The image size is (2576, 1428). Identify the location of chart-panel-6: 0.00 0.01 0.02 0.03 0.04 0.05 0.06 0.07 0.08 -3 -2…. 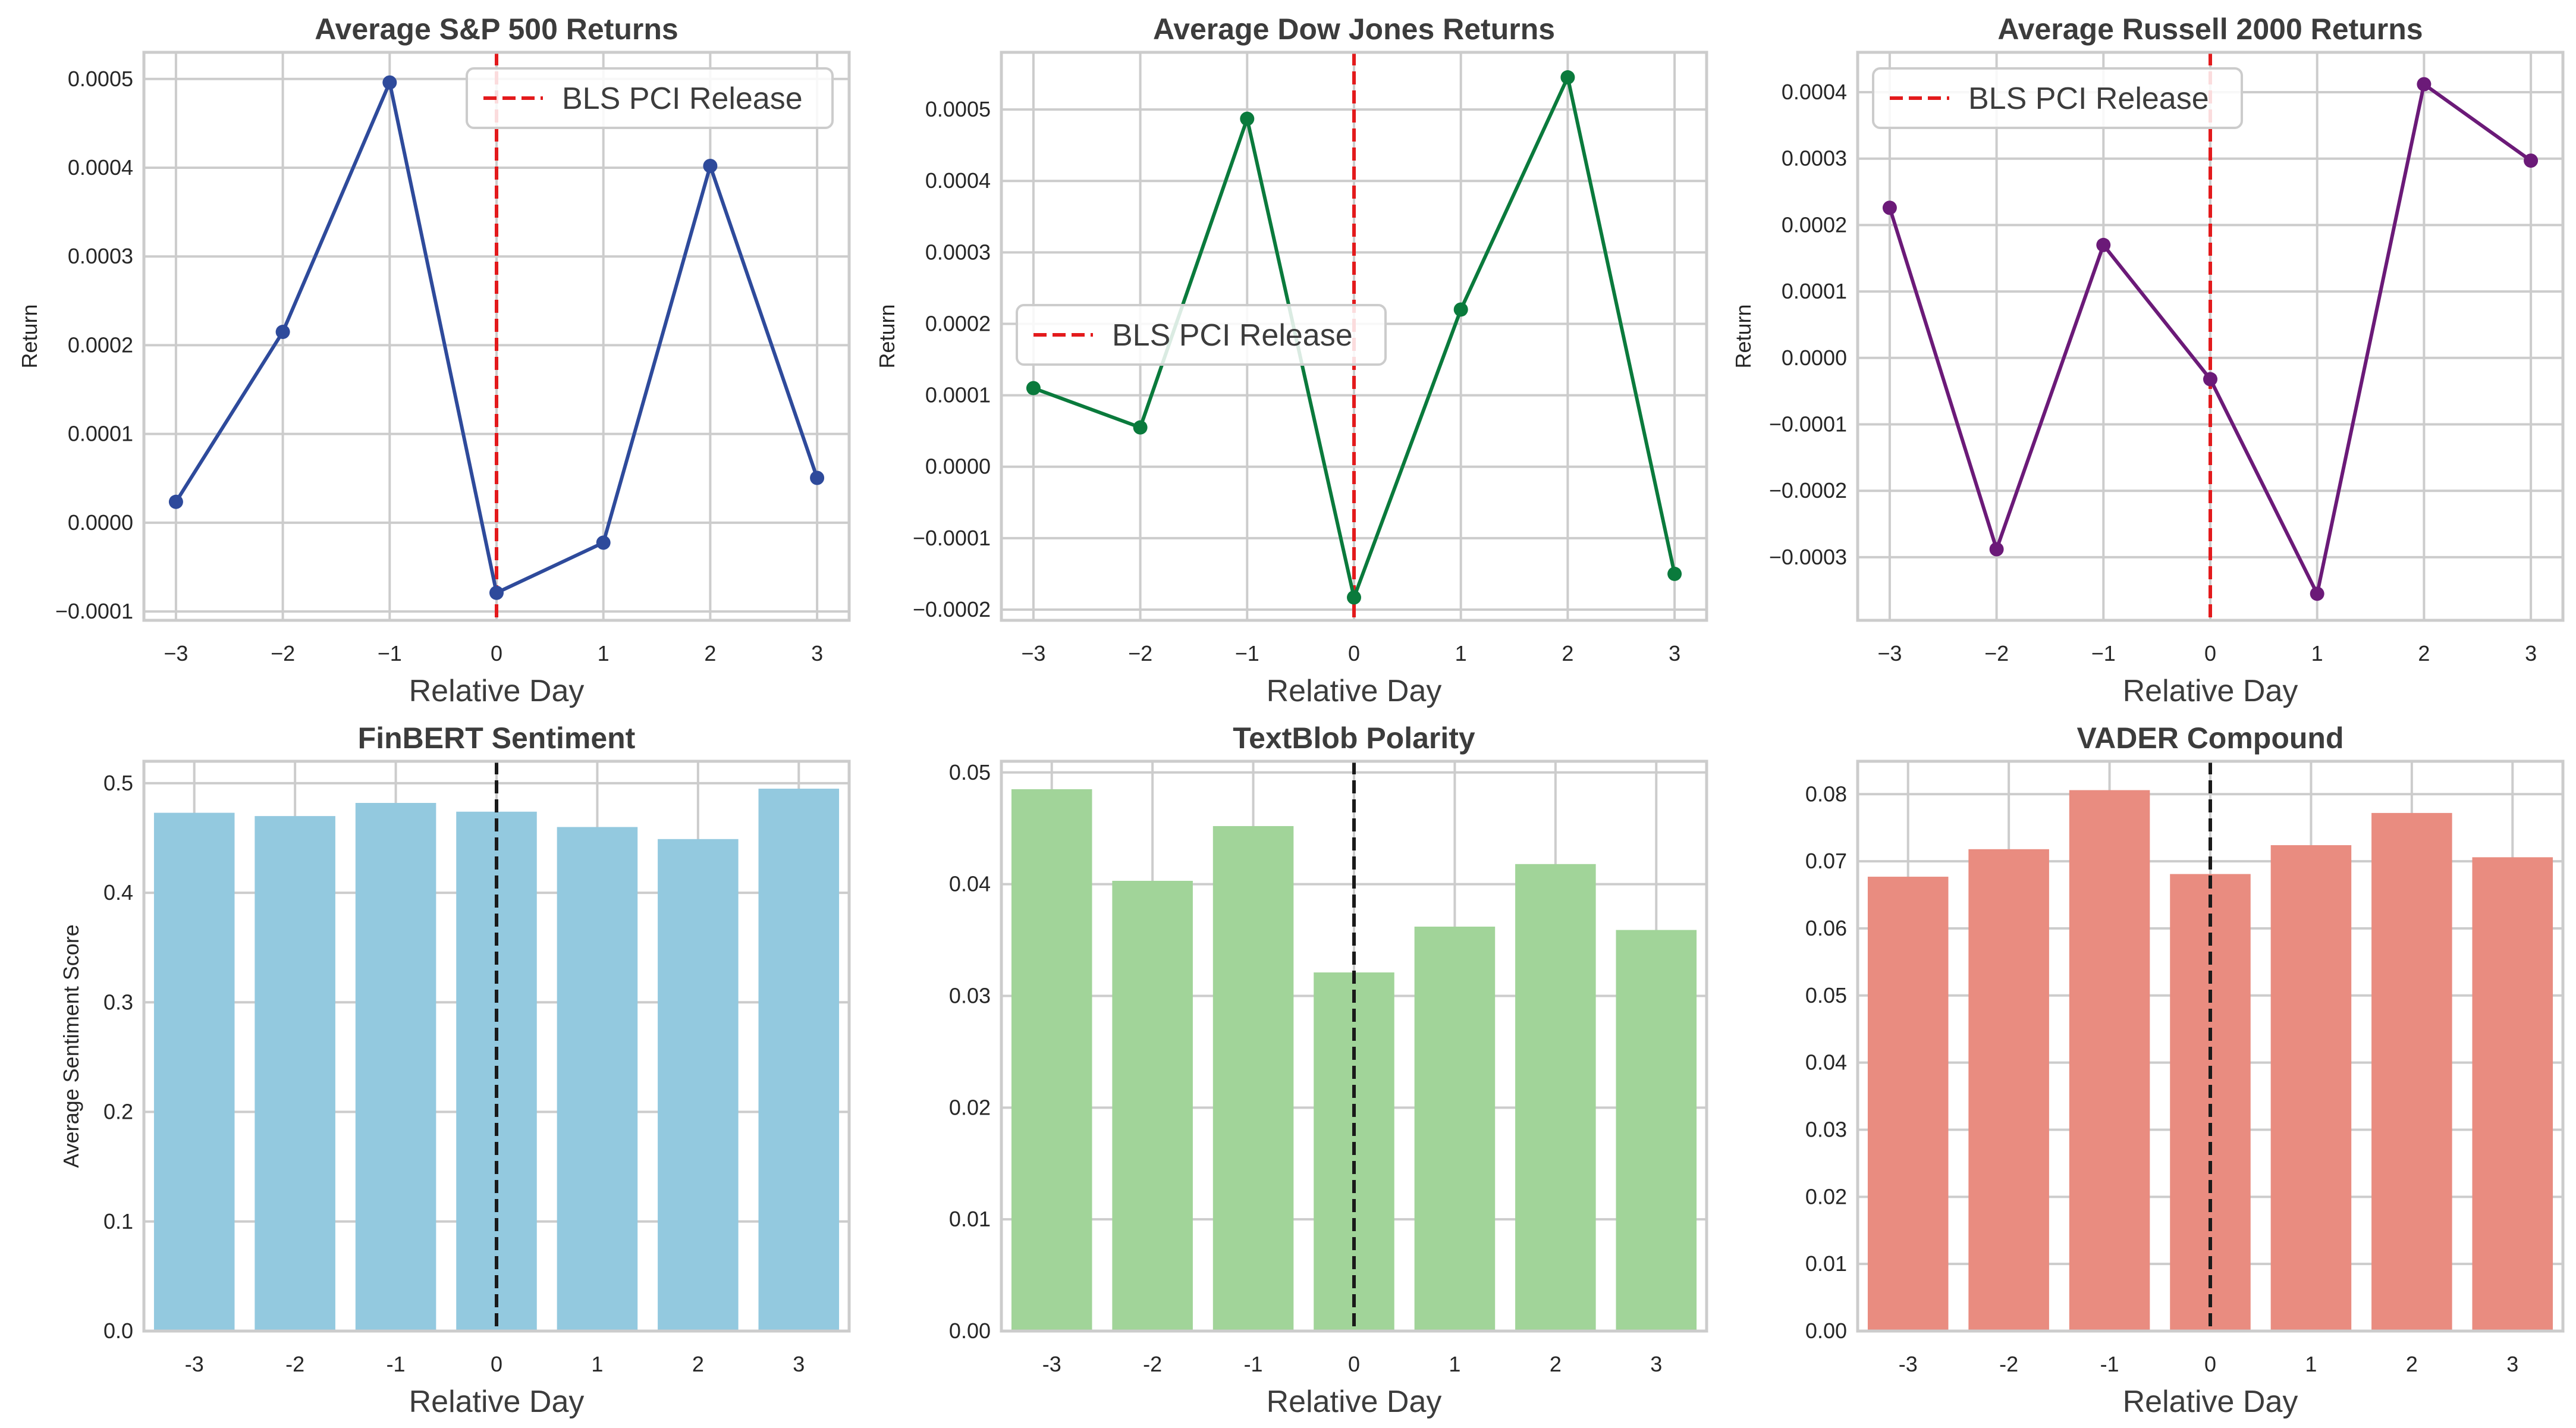
(2185, 1070).